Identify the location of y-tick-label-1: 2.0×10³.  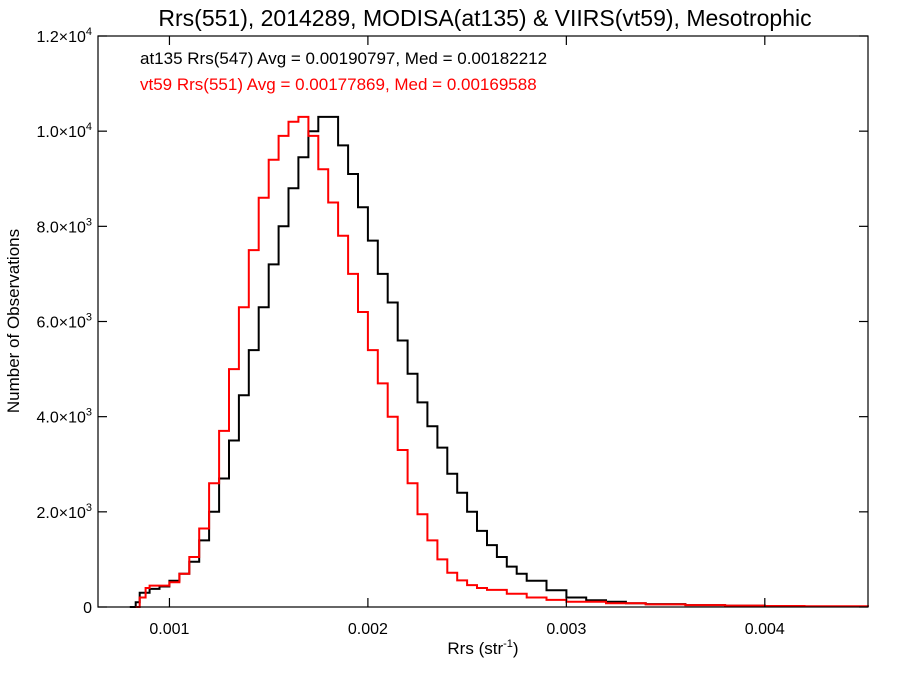
(64, 512).